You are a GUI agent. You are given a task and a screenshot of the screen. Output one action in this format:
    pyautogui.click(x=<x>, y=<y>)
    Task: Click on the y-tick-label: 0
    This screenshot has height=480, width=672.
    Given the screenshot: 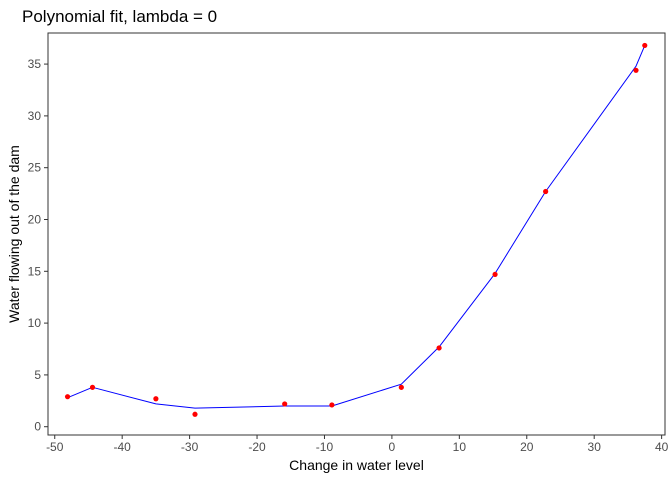 What is the action you would take?
    pyautogui.click(x=37, y=427)
    